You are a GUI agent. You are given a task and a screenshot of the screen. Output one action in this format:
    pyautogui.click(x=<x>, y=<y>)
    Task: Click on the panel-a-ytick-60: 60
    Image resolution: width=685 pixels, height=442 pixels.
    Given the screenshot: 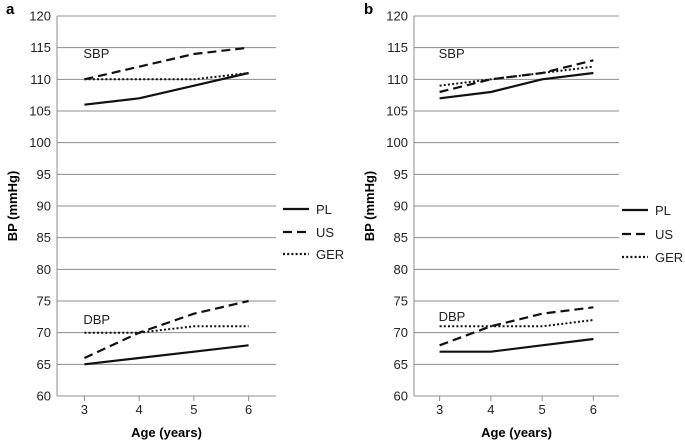 What is the action you would take?
    pyautogui.click(x=44, y=396)
    